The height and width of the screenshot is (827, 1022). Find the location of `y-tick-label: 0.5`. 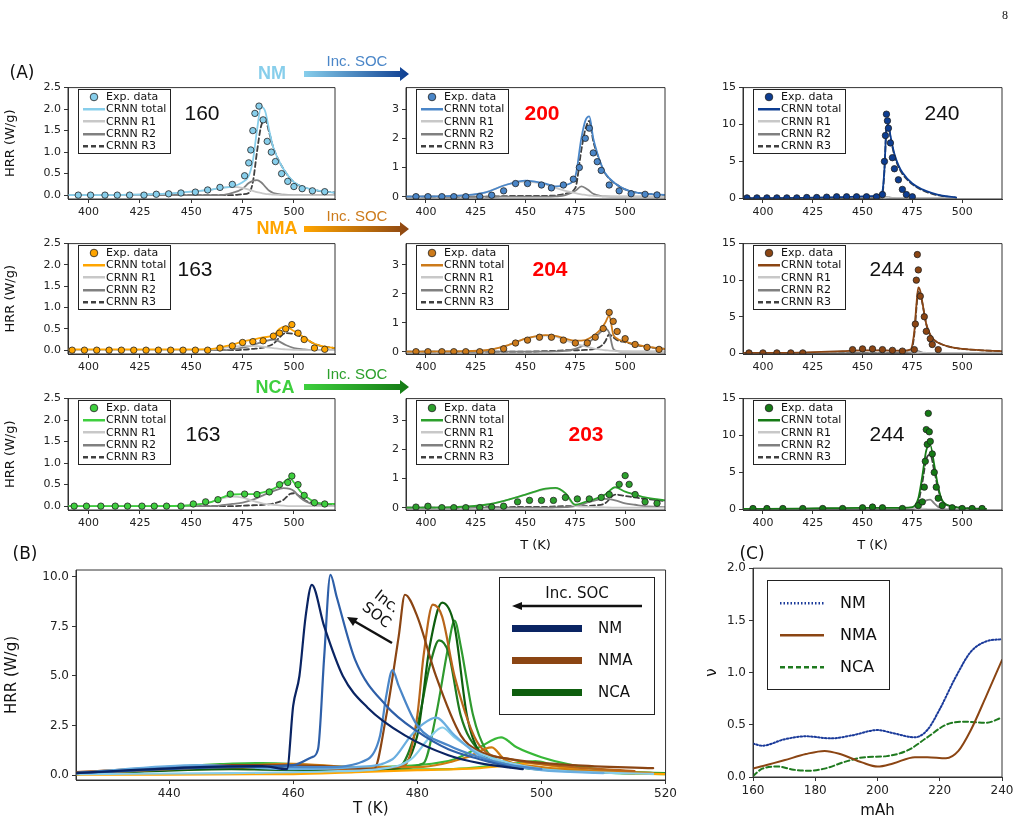

y-tick-label: 0.5 is located at coordinates (52, 173).